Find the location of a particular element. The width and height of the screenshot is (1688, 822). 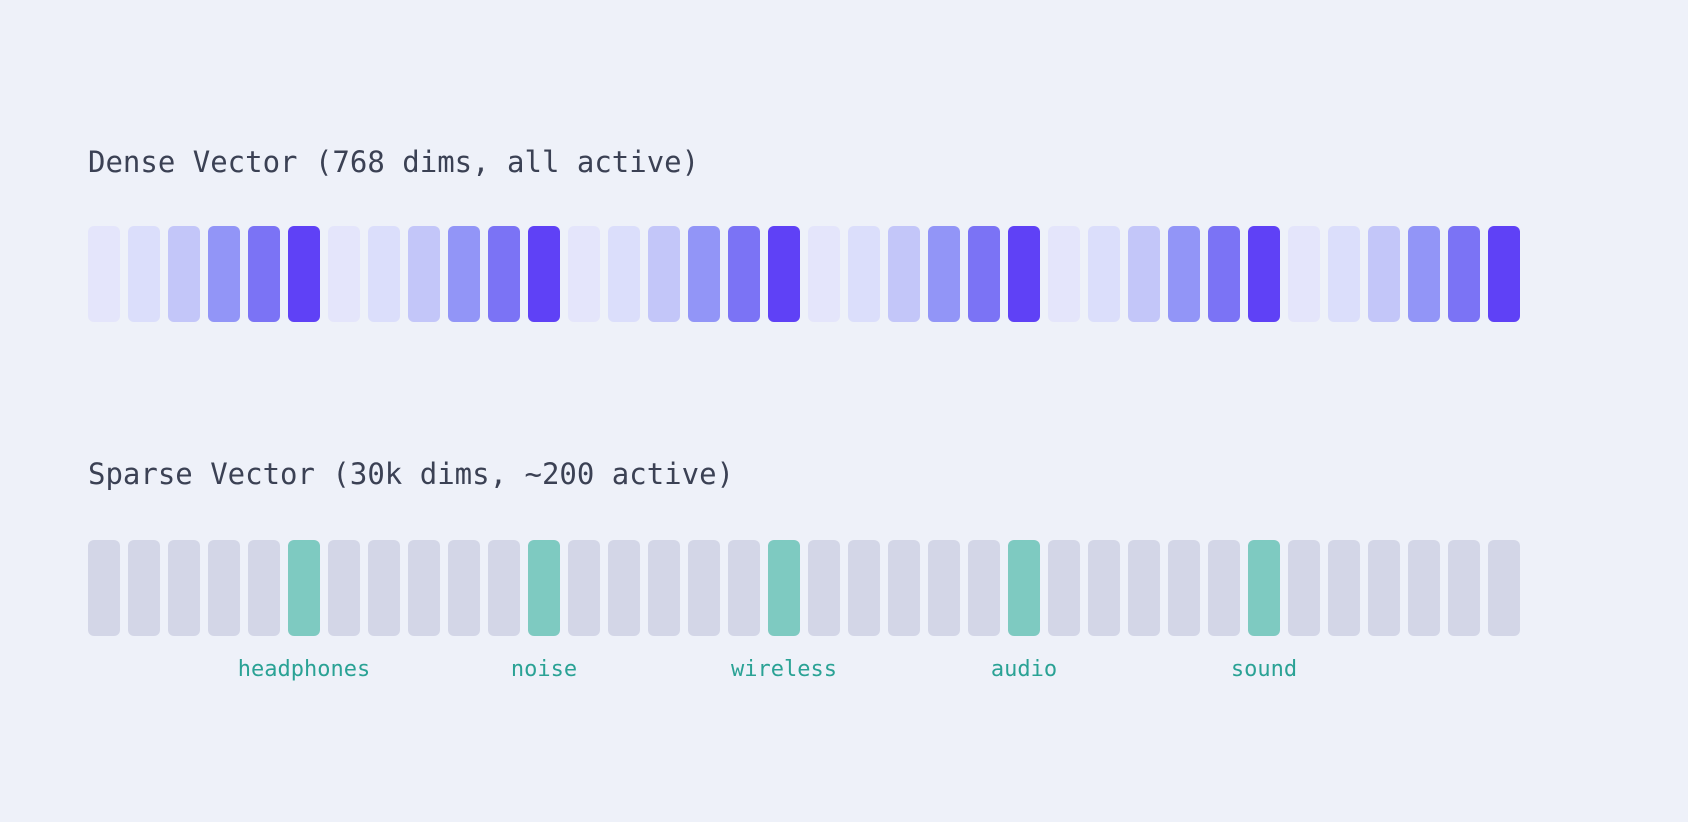

sparse-term-label-headphones: headphones is located at coordinates (304, 669).